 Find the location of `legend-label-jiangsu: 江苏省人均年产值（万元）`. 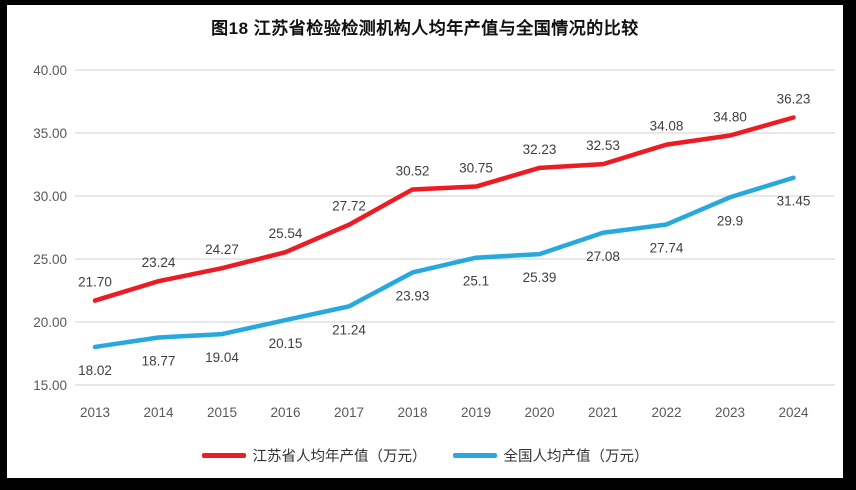

legend-label-jiangsu: 江苏省人均年产值（万元） is located at coordinates (339, 457).